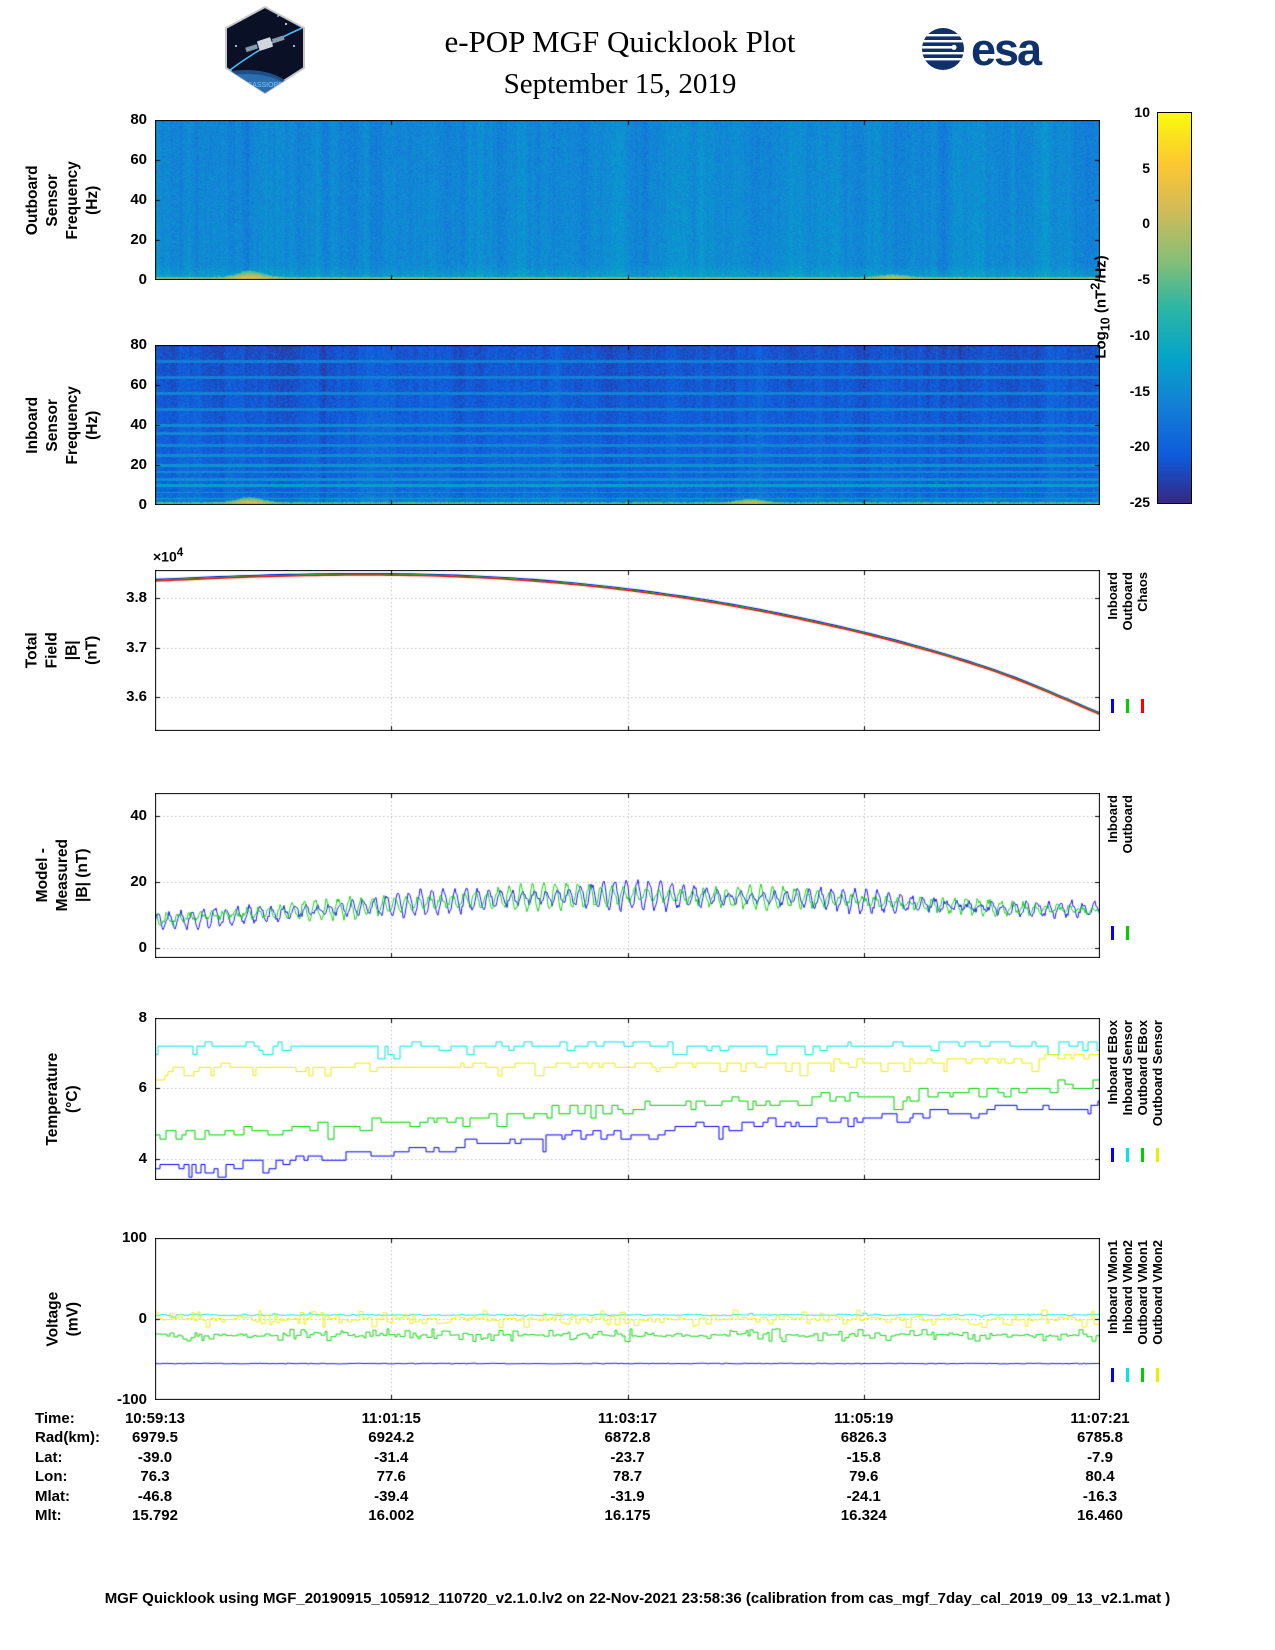 Image resolution: width=1275 pixels, height=1650 pixels. Describe the element at coordinates (1127, 1155) in the screenshot. I see `legend-color-dash-inboard-sensor` at that location.